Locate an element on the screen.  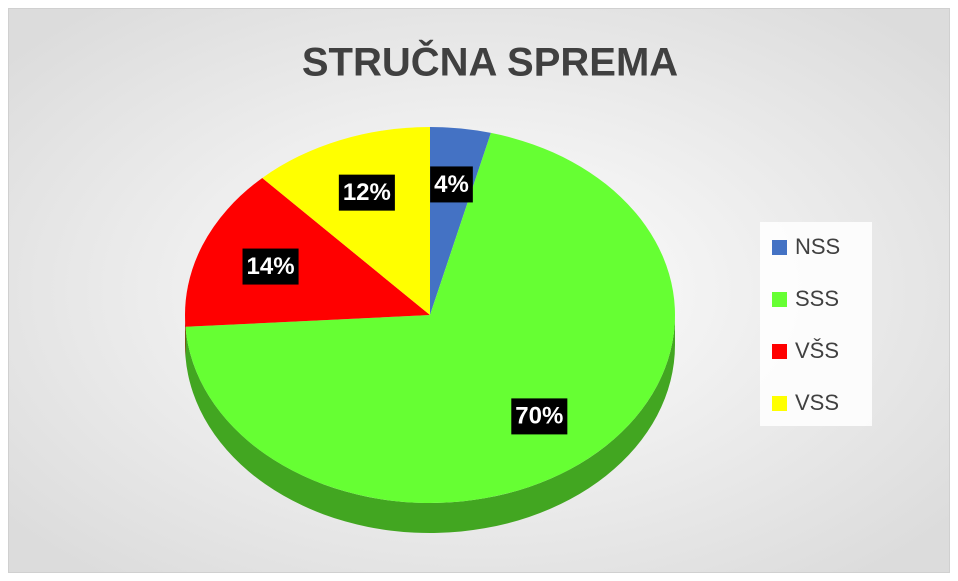
chart-title: STRUČNA SPREMA is located at coordinates (490, 62).